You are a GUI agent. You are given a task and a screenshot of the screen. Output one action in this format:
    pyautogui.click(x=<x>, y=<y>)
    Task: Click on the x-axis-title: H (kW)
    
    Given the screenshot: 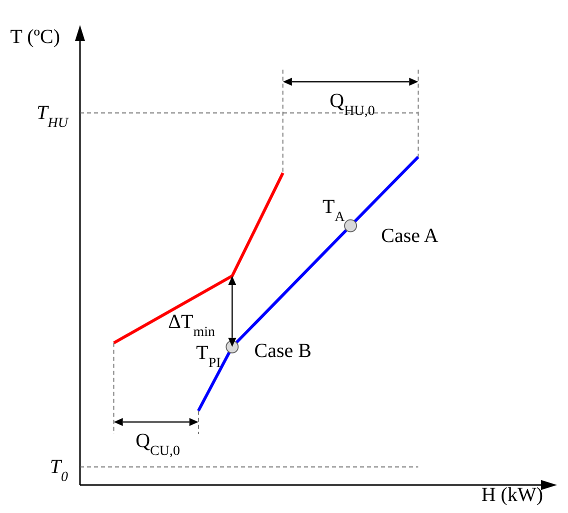 What is the action you would take?
    pyautogui.click(x=512, y=495)
    